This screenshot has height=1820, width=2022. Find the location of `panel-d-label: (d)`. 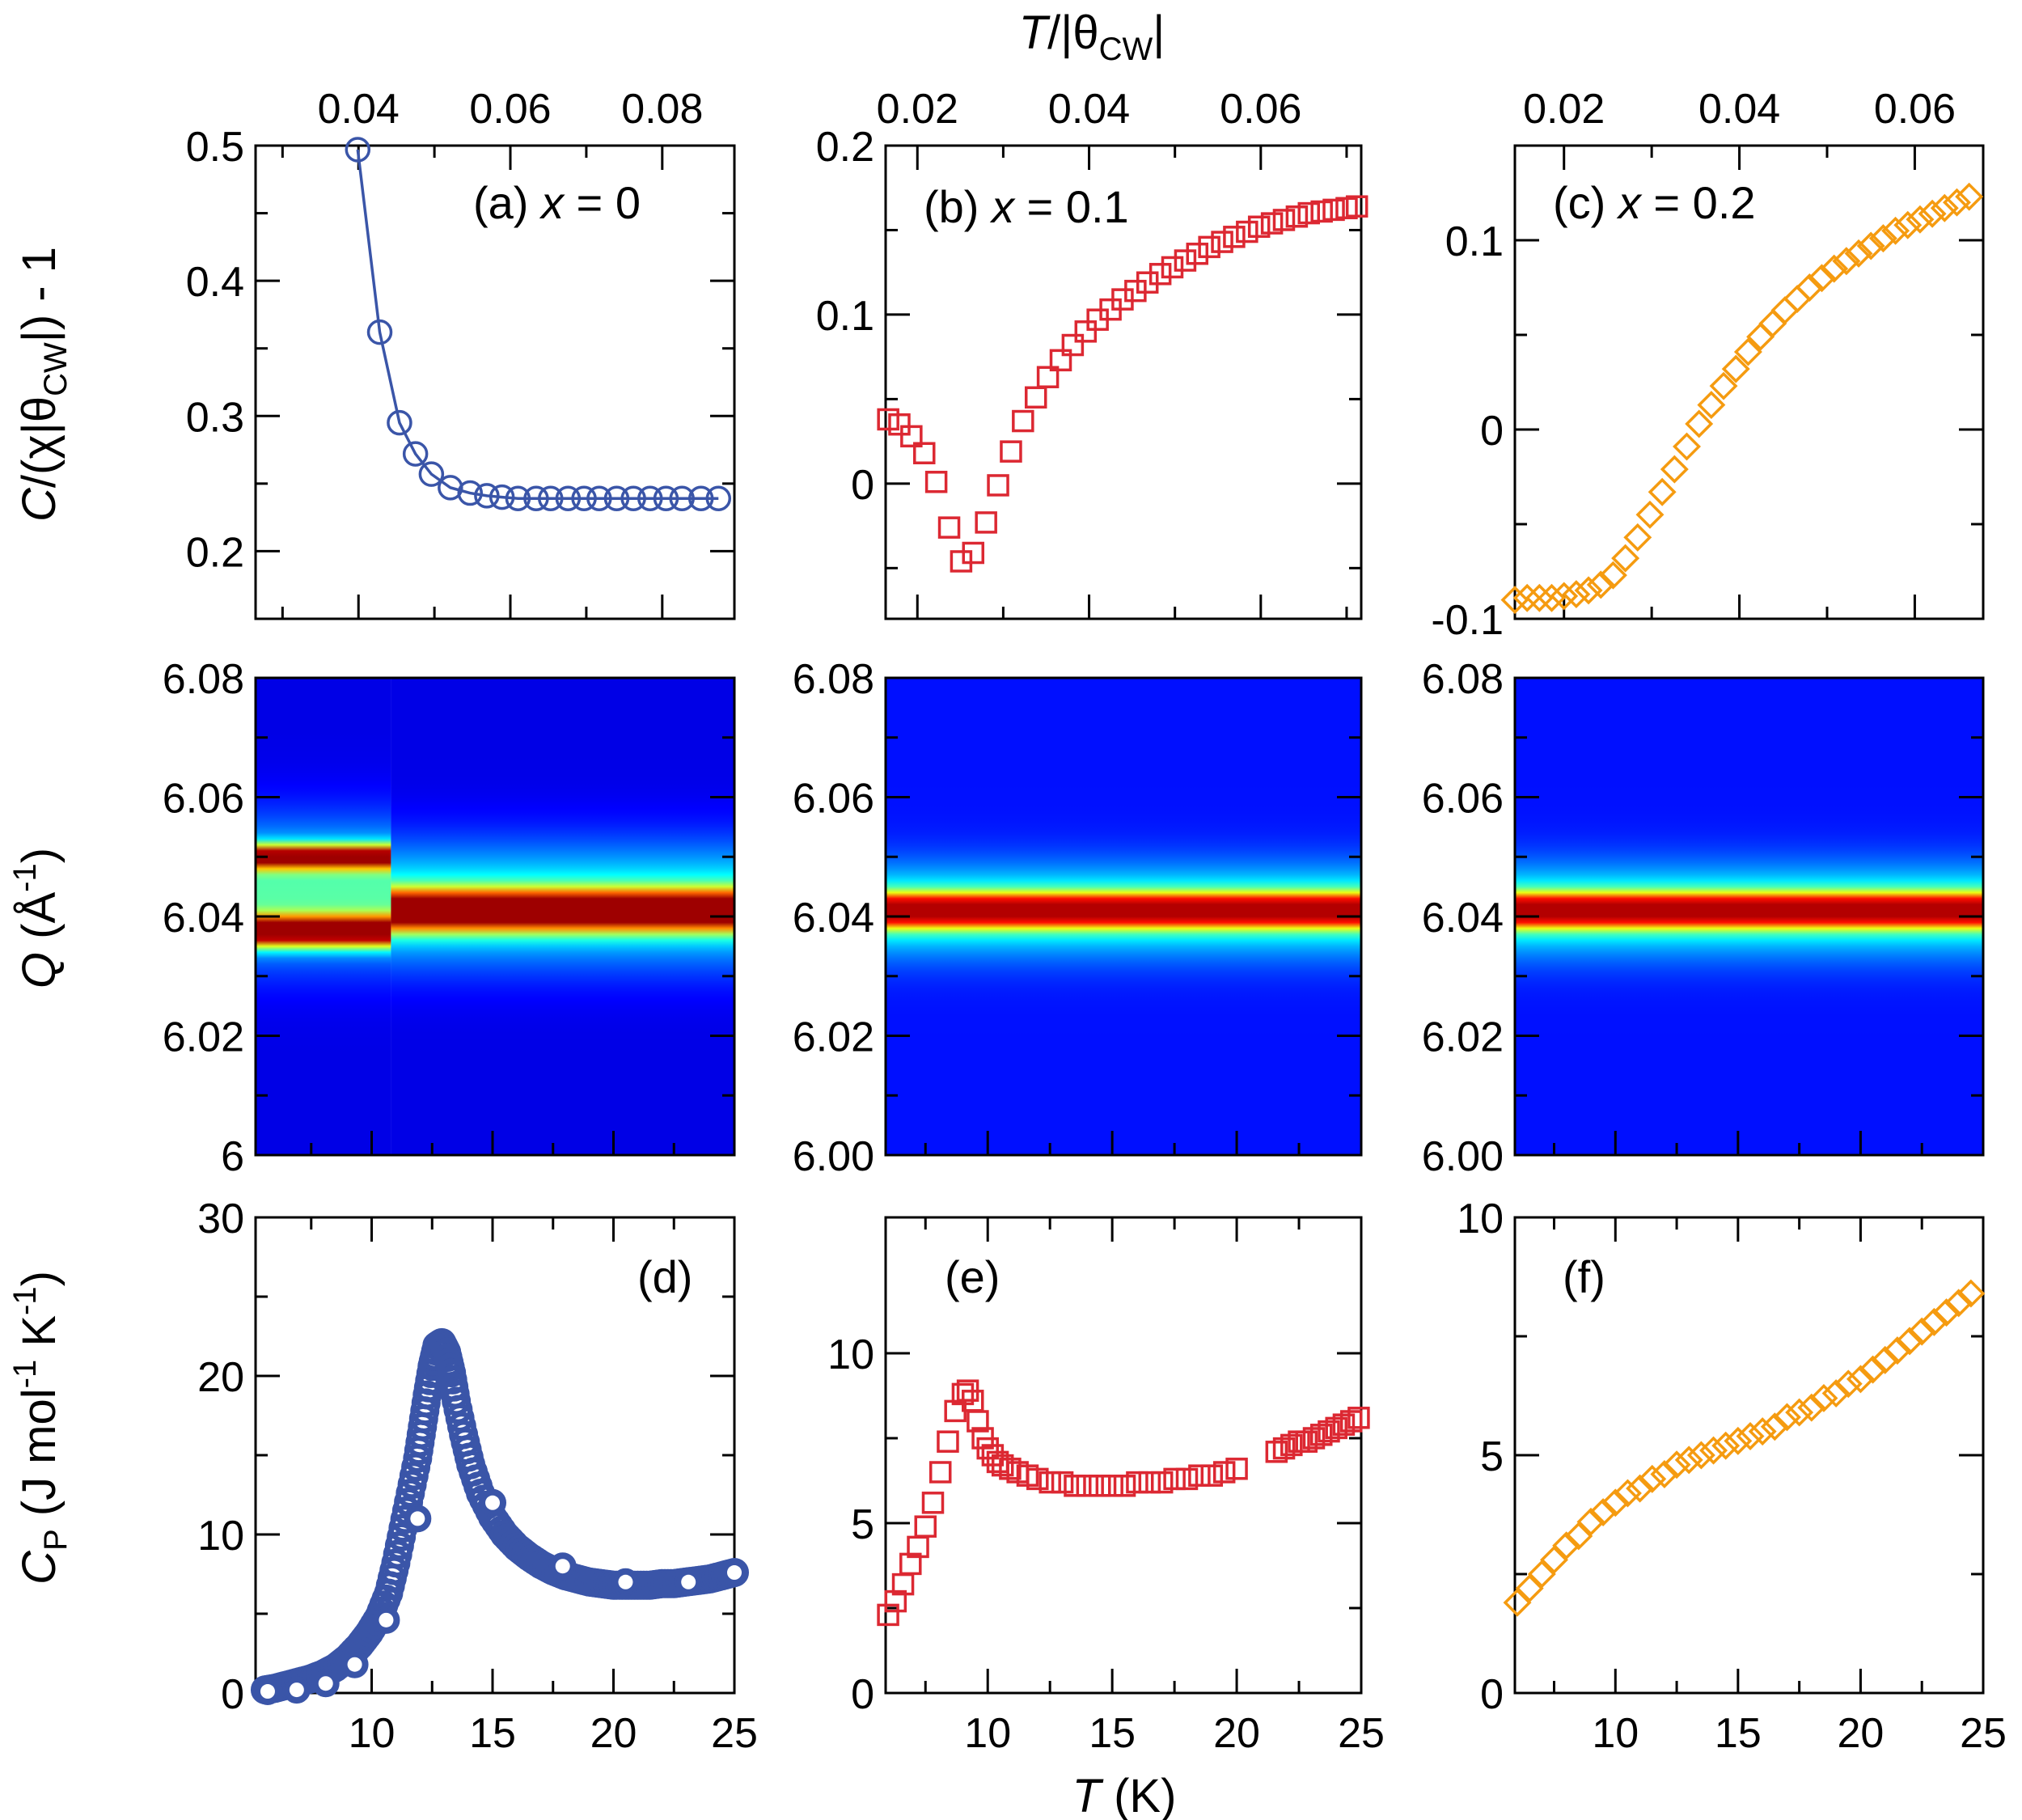

panel-d-label: (d) is located at coordinates (664, 1276).